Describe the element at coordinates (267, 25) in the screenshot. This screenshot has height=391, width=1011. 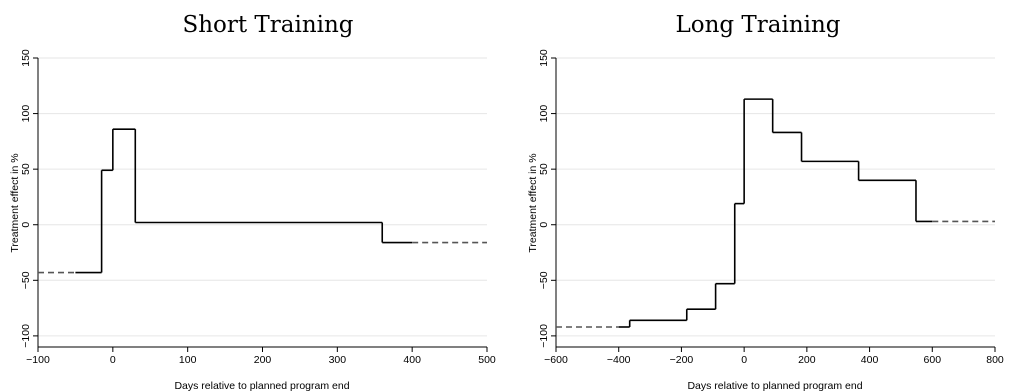
I see `chart-title: Short Training` at that location.